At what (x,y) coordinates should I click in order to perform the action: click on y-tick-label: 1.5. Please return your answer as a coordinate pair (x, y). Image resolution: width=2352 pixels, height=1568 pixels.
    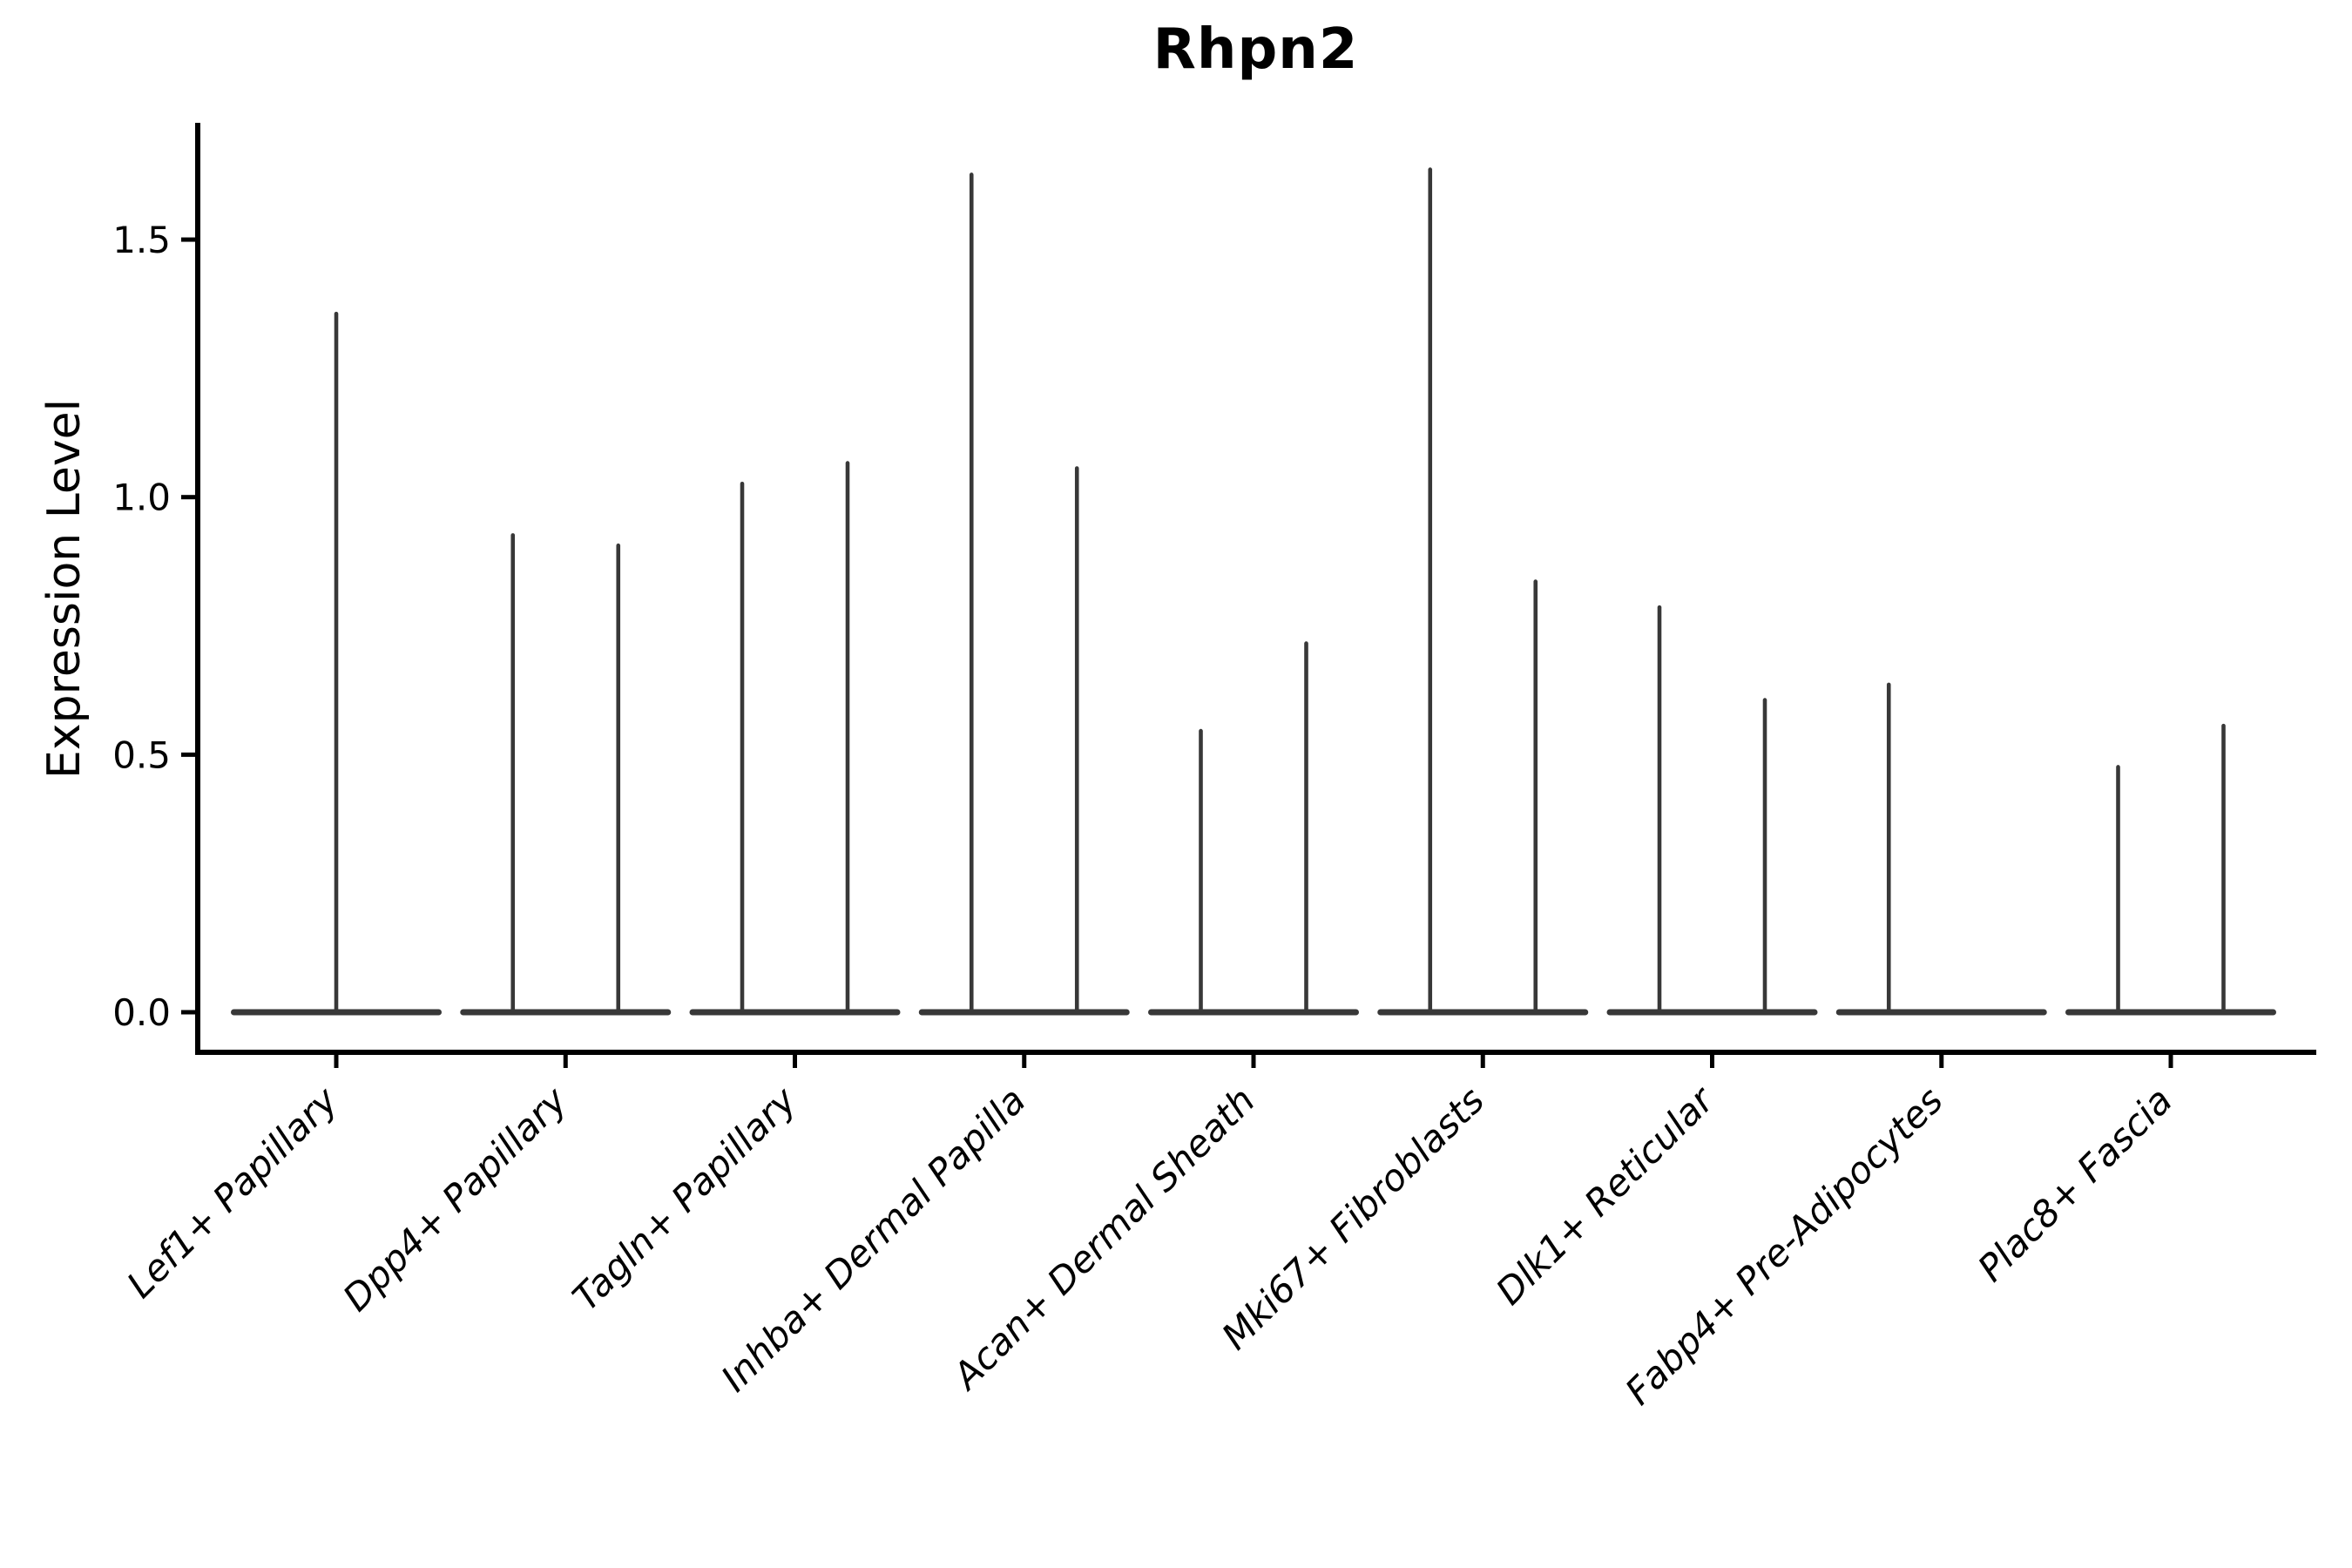
    Looking at the image, I should click on (141, 240).